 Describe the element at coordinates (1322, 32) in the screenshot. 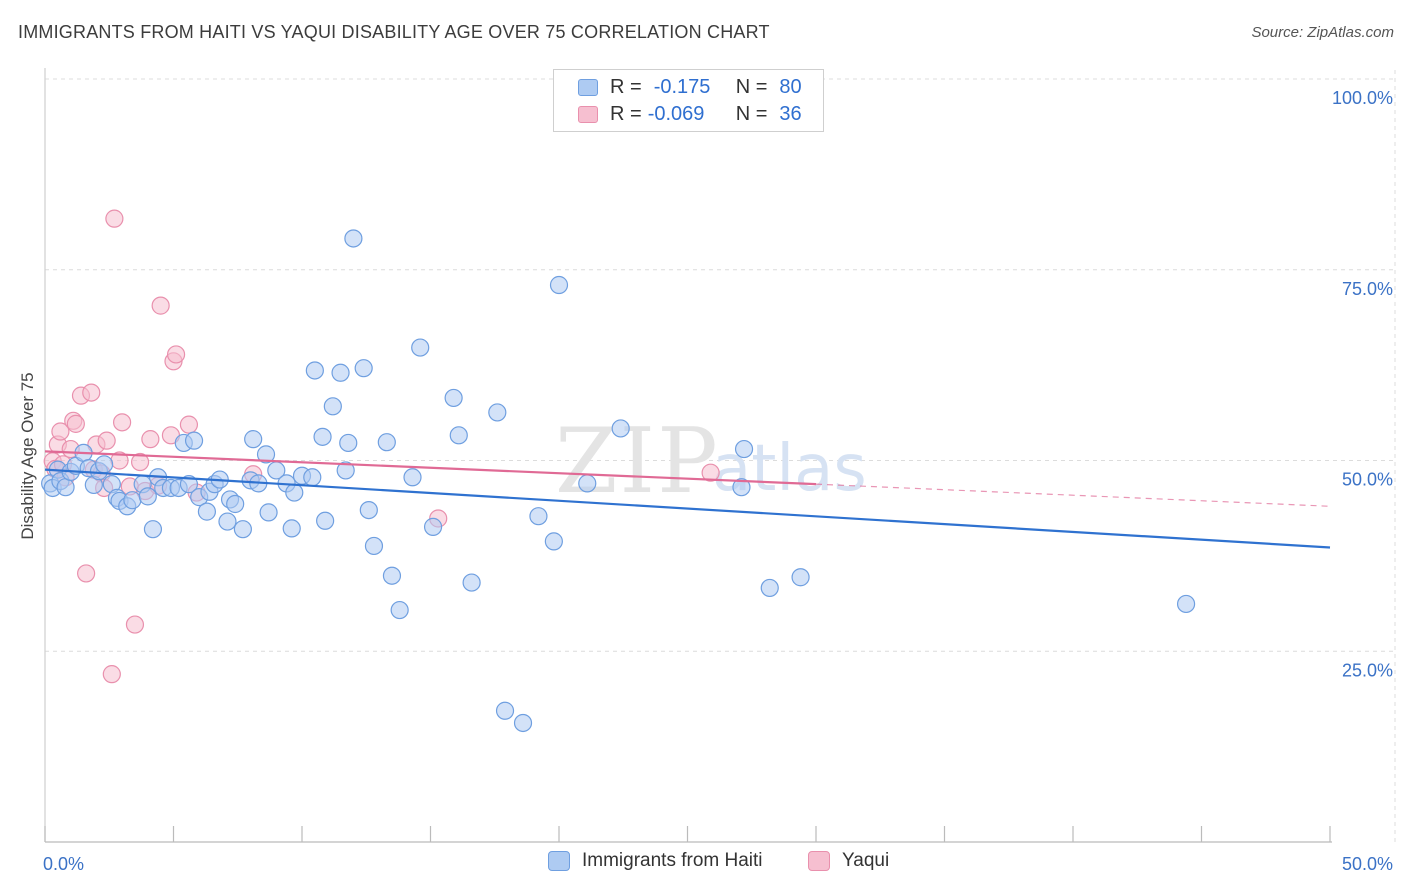

I see `source-label: Source: ZipAtlas.com` at that location.